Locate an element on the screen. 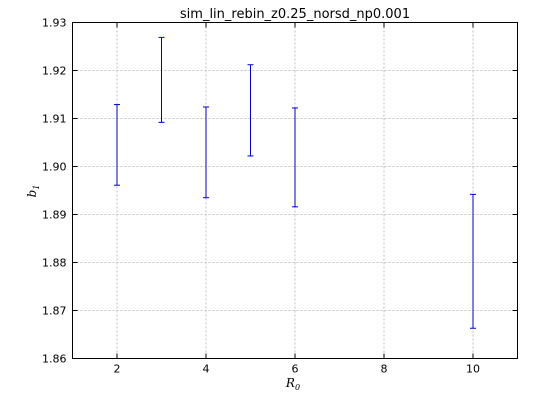 The image size is (539, 400). y-tick-label: 1.87 is located at coordinates (54, 311).